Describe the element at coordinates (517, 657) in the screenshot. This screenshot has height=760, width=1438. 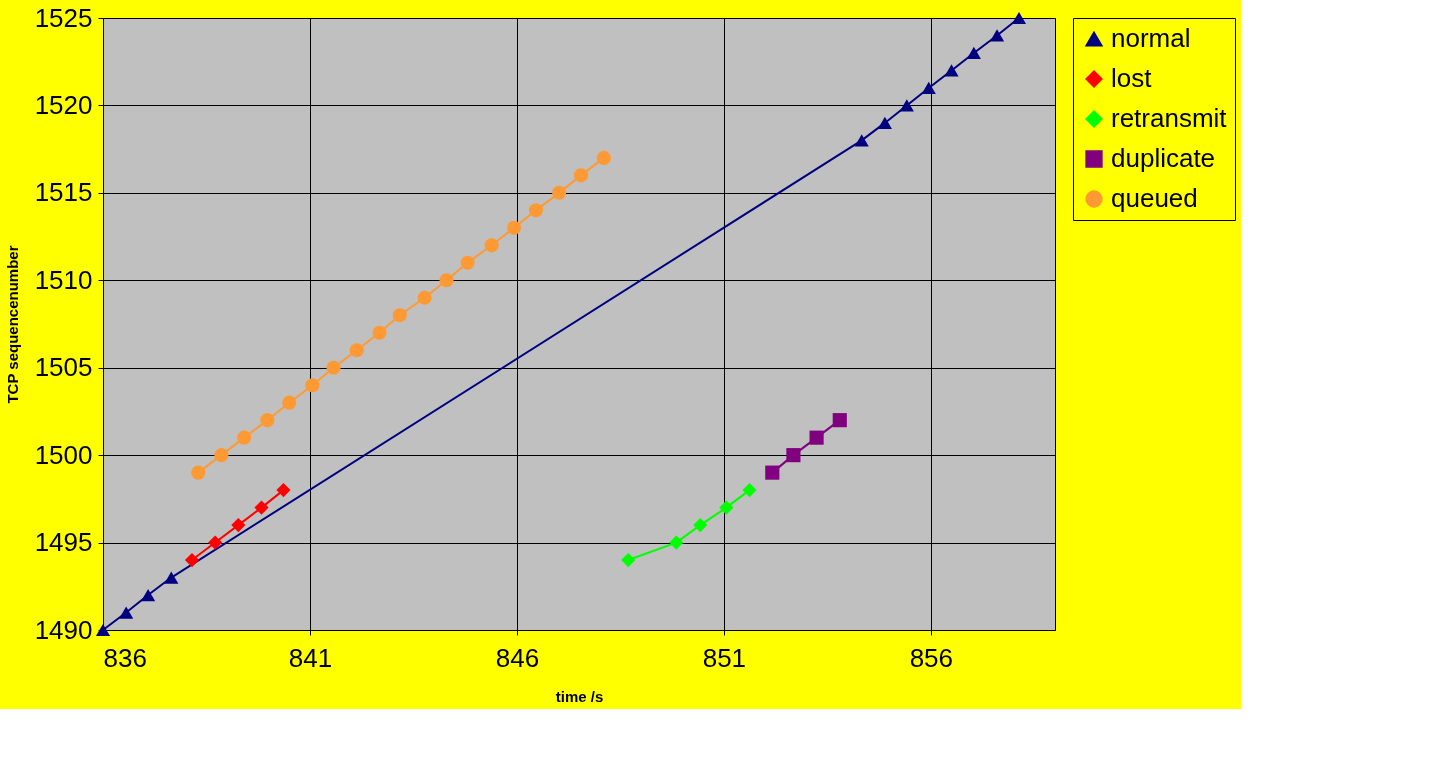
I see `x-tick-label: 846` at that location.